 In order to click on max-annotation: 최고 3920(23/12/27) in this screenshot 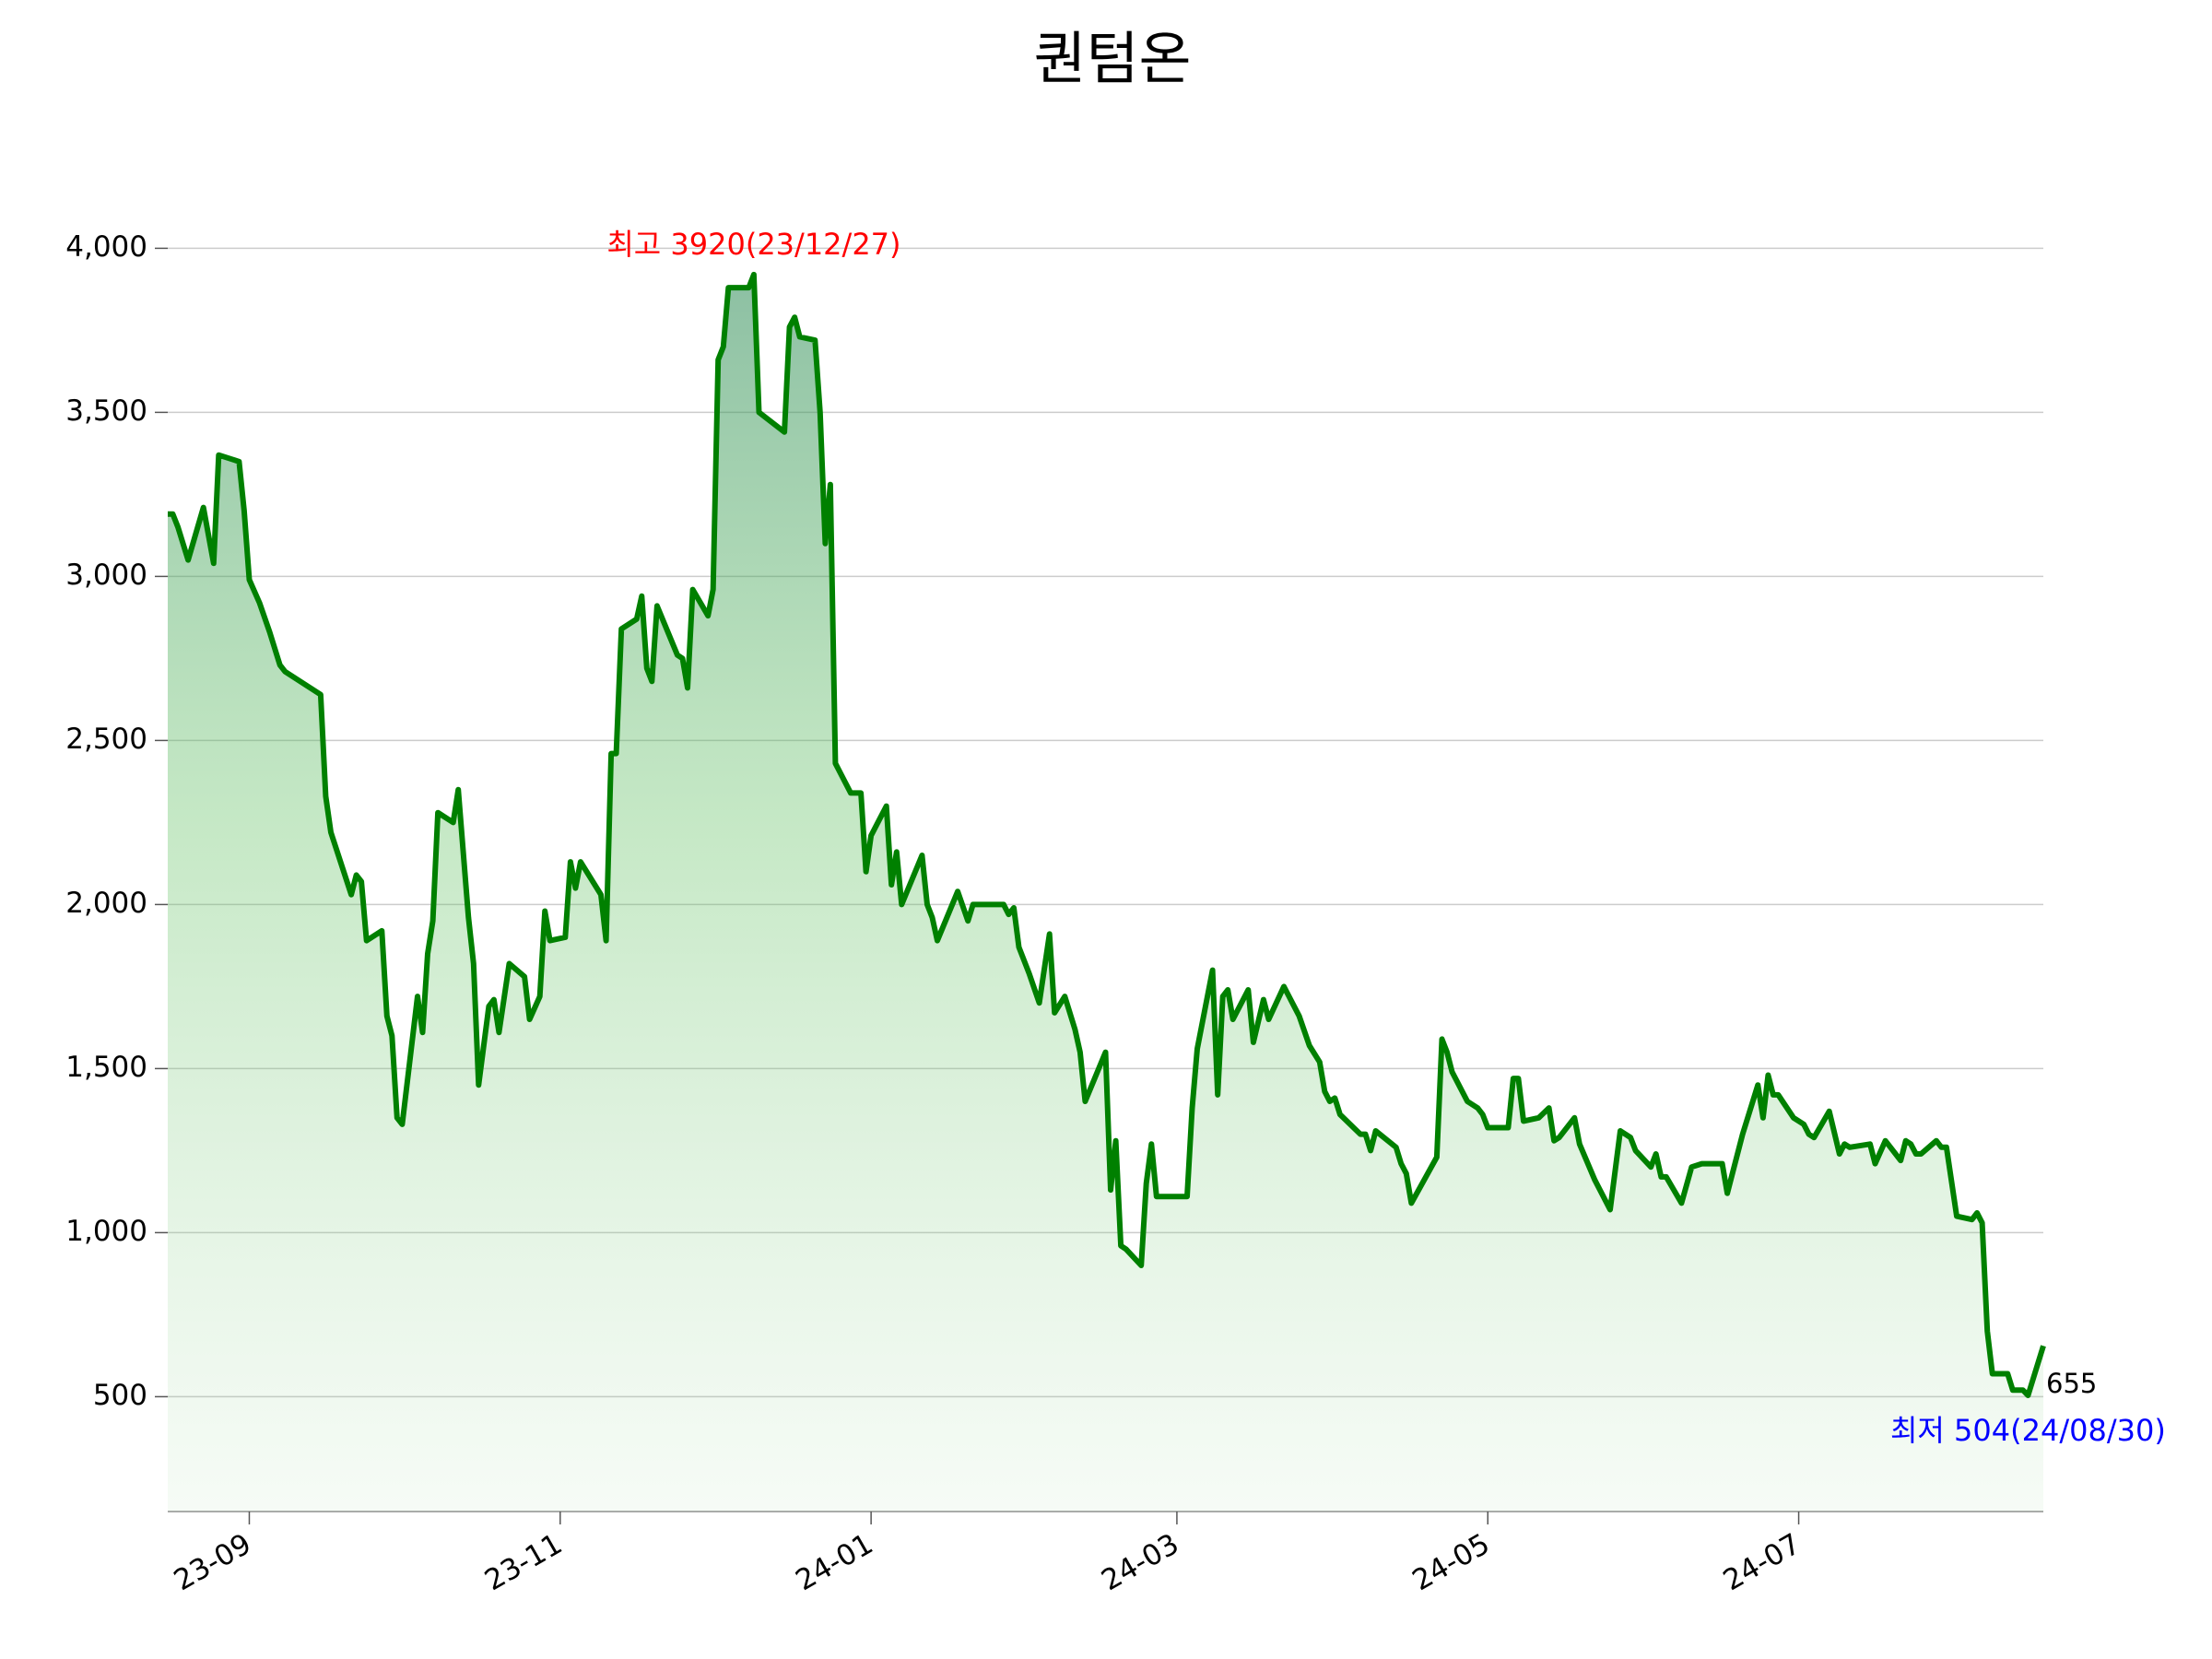, I will do `click(753, 244)`.